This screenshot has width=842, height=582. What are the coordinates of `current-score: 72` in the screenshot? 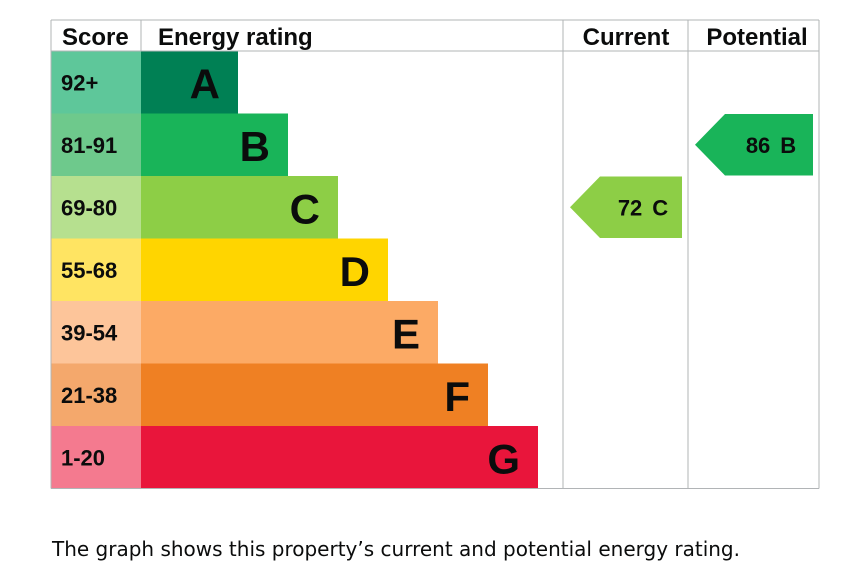 It's located at (630, 207).